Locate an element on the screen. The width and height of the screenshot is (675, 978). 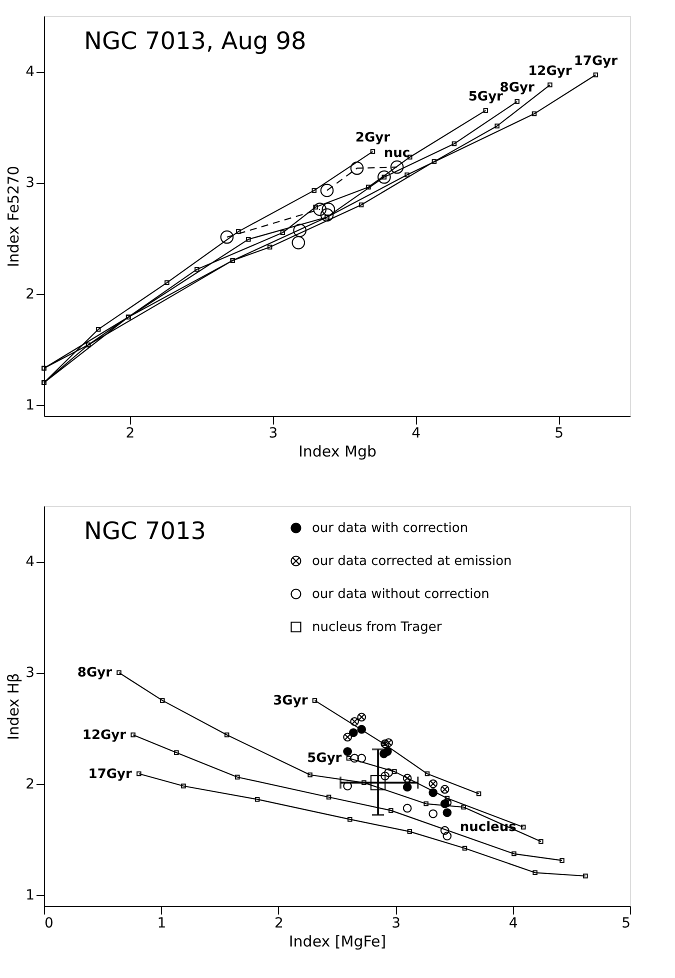
legend-label: our data without correction is located at coordinates (401, 594).